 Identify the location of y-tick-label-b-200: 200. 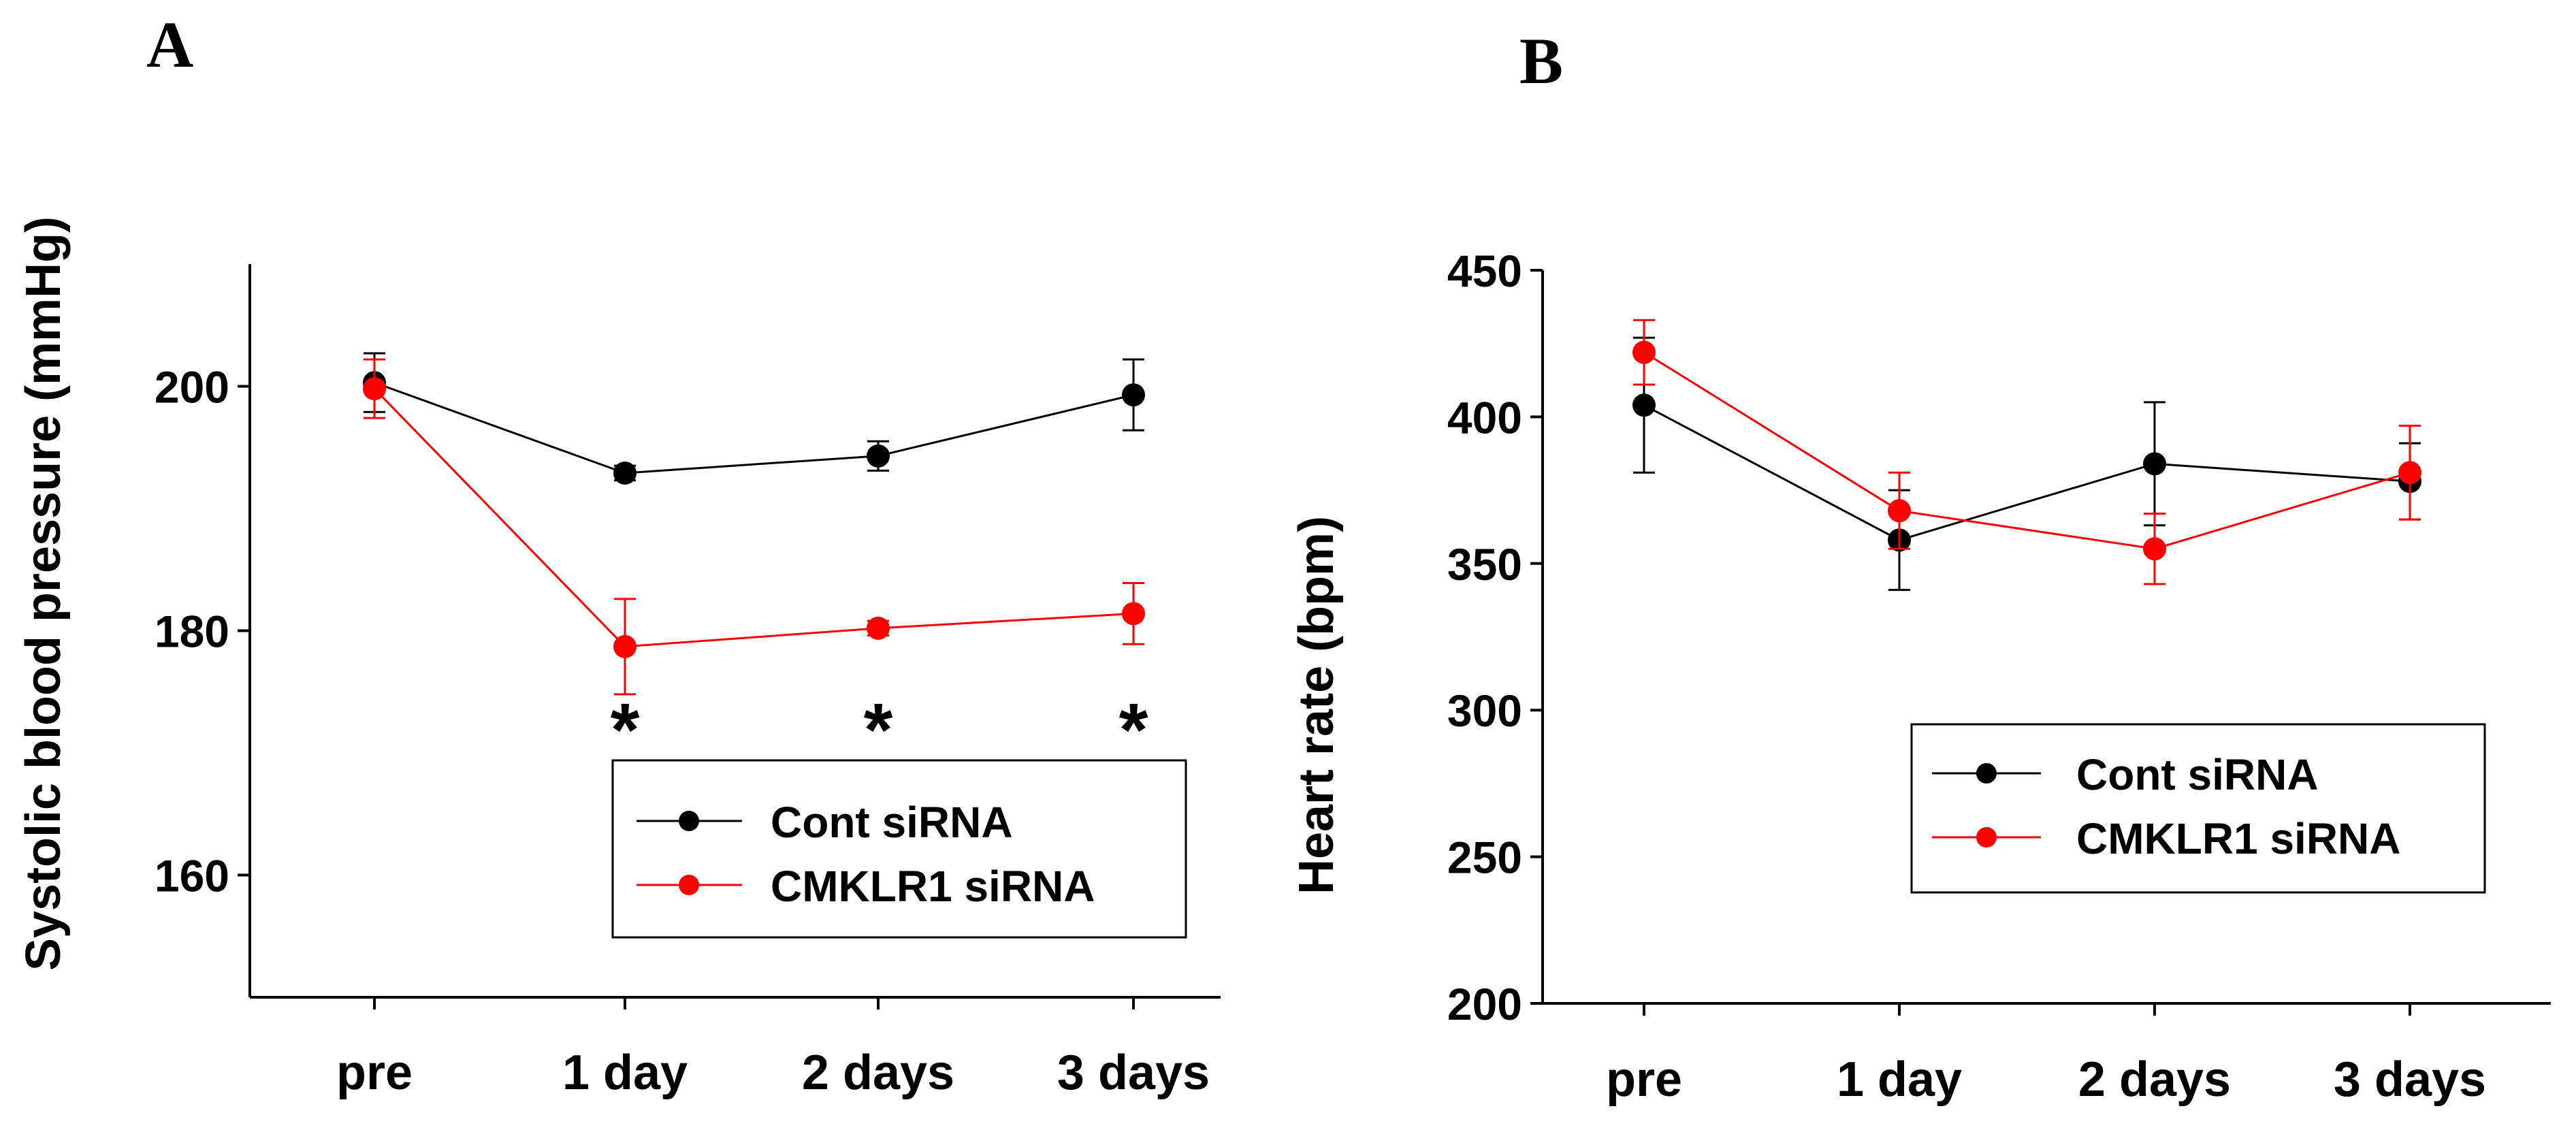
(1485, 1004).